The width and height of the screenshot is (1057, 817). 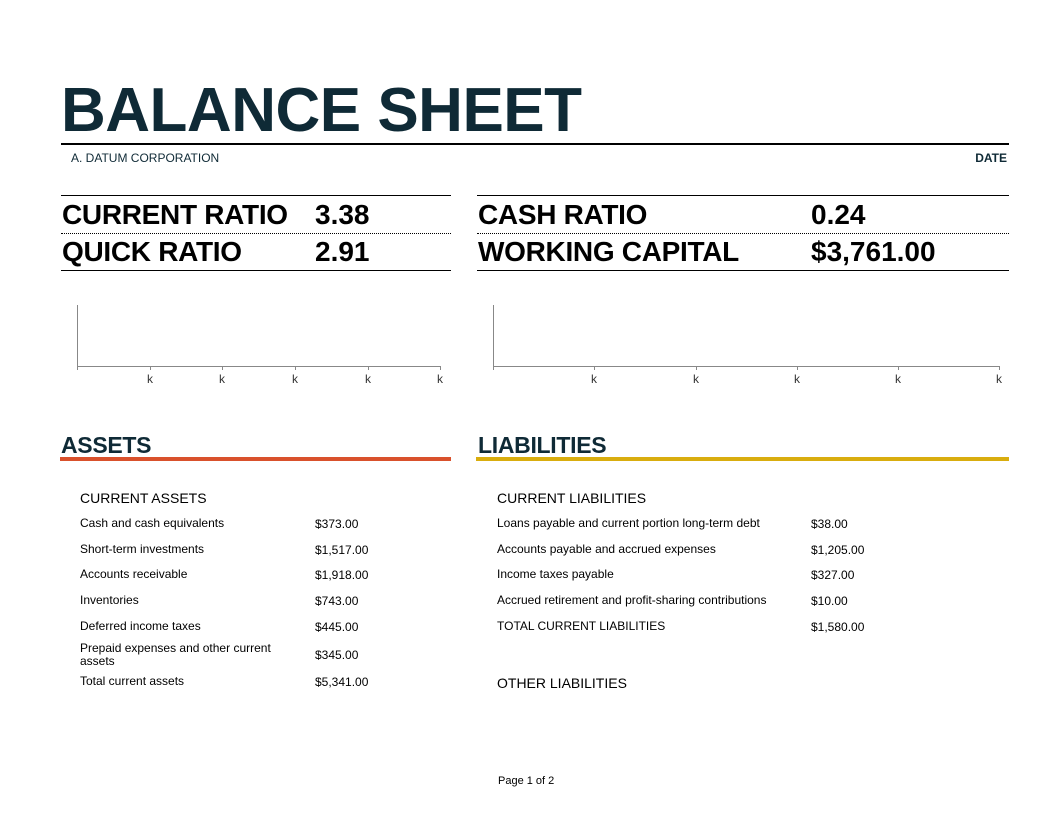 What do you see at coordinates (337, 627) in the screenshot?
I see `asset-value: $445.00` at bounding box center [337, 627].